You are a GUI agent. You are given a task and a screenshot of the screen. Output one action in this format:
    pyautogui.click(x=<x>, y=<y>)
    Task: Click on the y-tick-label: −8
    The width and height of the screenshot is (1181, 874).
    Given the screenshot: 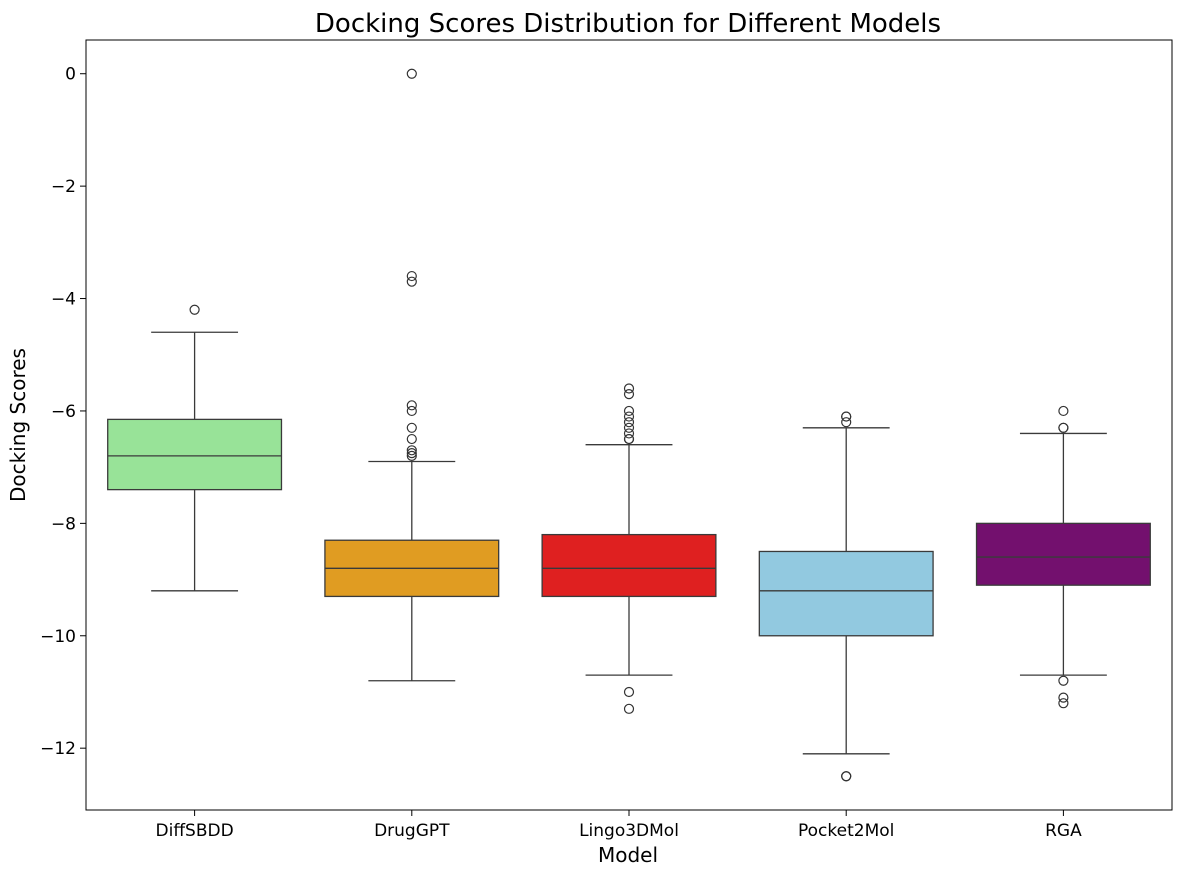 What is the action you would take?
    pyautogui.click(x=63, y=524)
    